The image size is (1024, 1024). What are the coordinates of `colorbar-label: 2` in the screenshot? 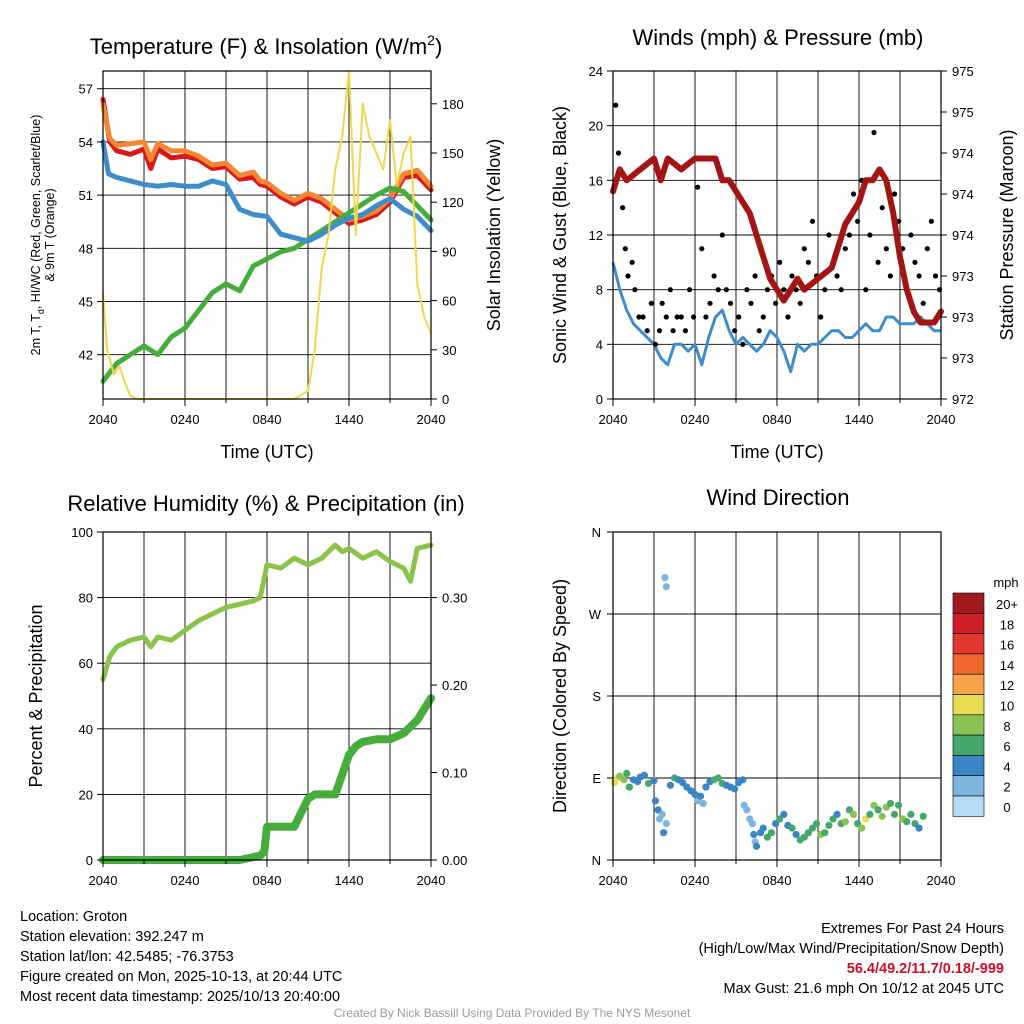 It's located at (1006, 787).